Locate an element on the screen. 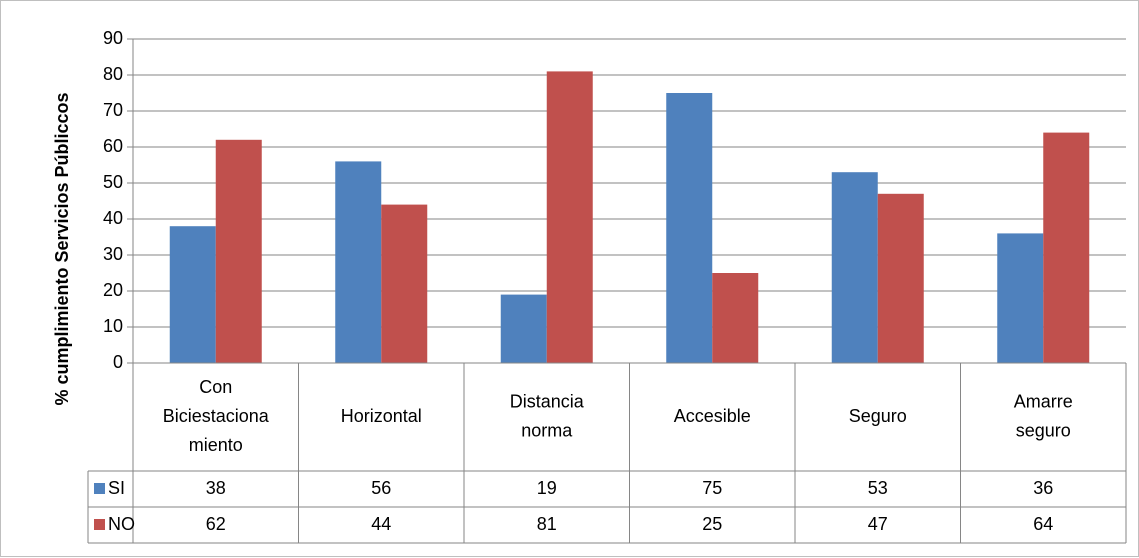  y-tick-label: 20 is located at coordinates (113, 290).